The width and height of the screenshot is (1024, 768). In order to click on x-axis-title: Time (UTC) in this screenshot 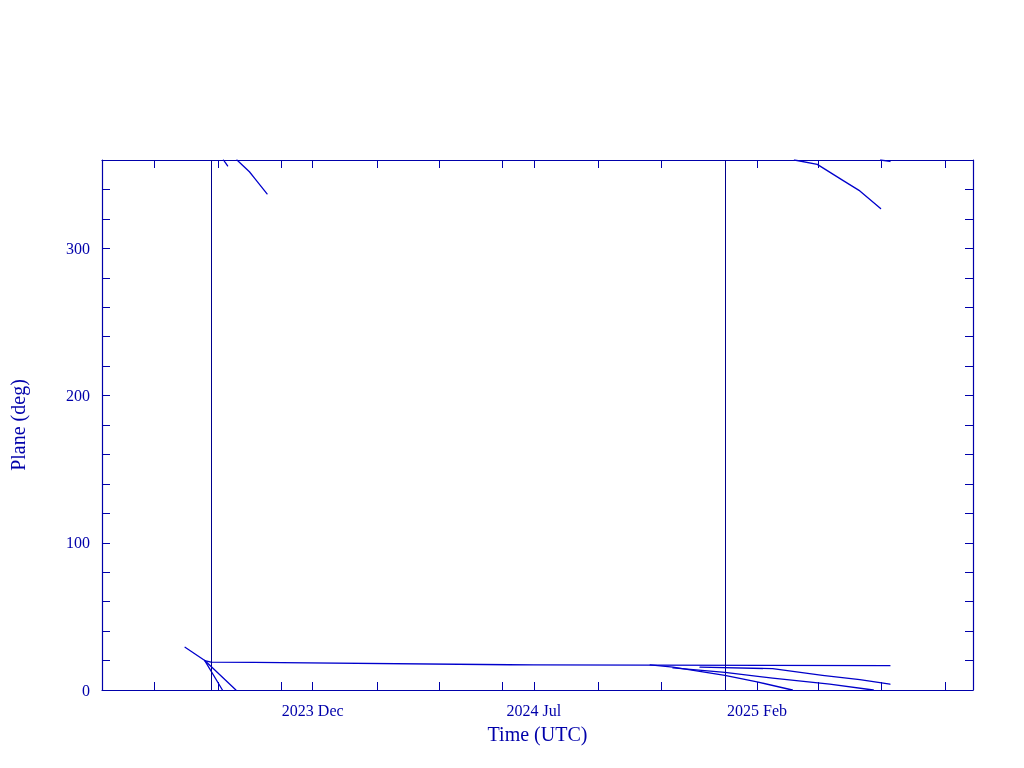, I will do `click(537, 734)`.